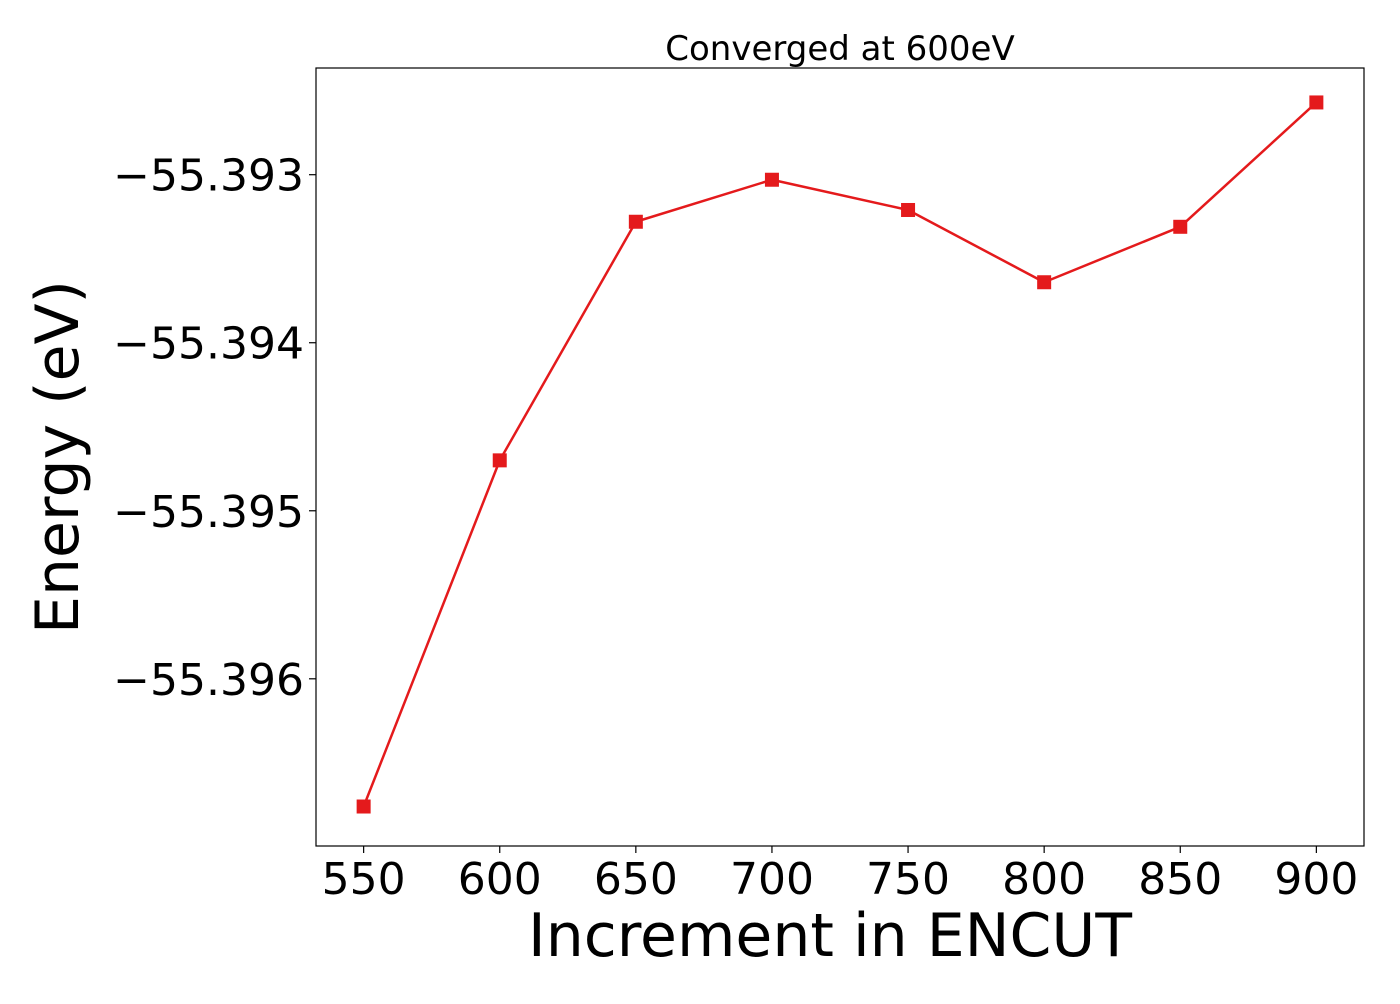  Describe the element at coordinates (636, 879) in the screenshot. I see `x-tick-label: 650` at that location.